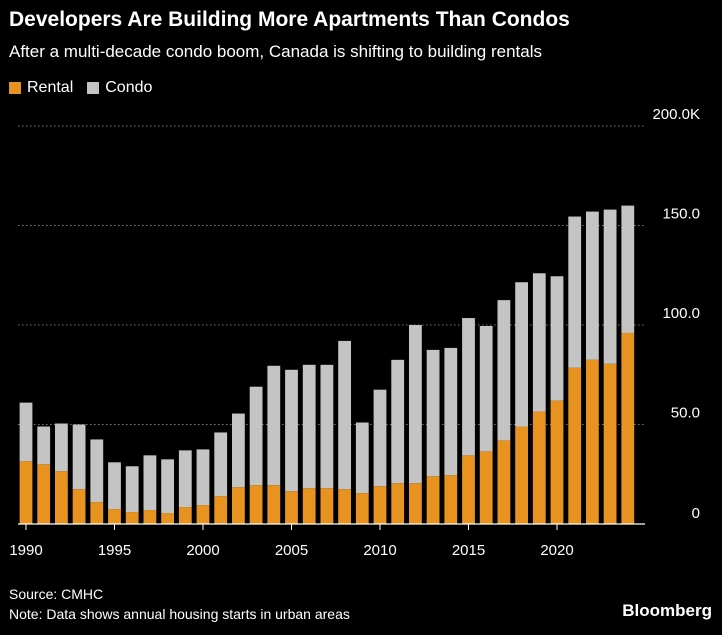 This screenshot has width=722, height=635. I want to click on legend: Rental Condo, so click(87, 88).